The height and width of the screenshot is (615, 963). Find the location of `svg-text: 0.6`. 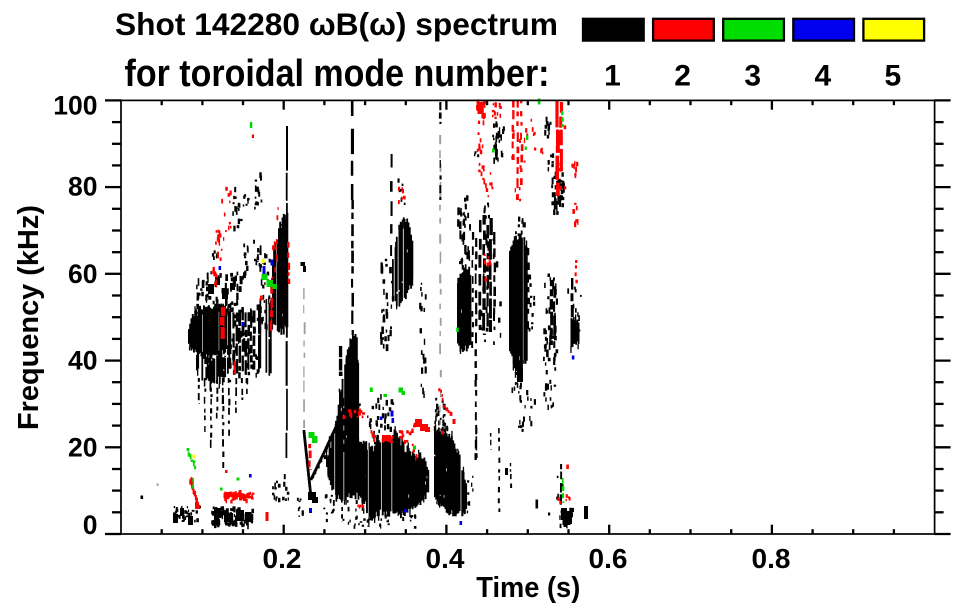

svg-text: 0.6 is located at coordinates (608, 558).